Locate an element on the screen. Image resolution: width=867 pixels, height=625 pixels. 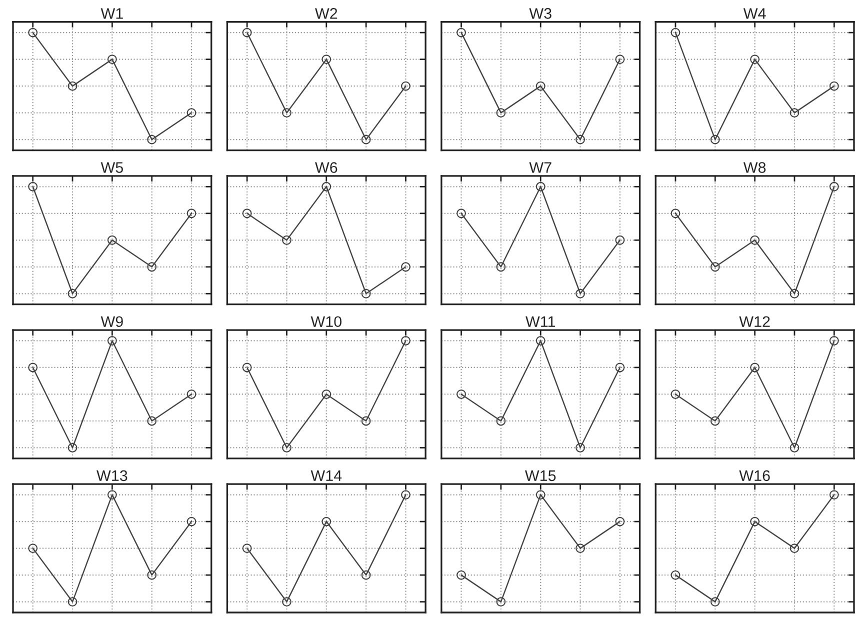
chart-title: W1 is located at coordinates (111, 13).